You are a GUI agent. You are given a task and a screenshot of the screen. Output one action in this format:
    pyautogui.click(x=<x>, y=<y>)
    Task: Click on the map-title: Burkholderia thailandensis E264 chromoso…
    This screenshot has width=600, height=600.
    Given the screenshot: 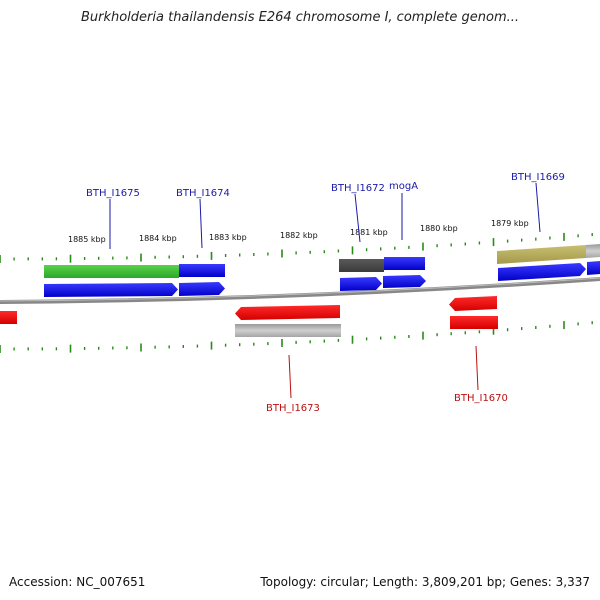 What is the action you would take?
    pyautogui.click(x=300, y=17)
    